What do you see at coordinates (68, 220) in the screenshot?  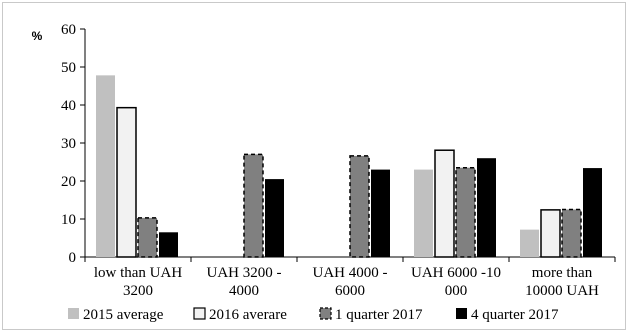 I see `y-tick-label: 10` at bounding box center [68, 220].